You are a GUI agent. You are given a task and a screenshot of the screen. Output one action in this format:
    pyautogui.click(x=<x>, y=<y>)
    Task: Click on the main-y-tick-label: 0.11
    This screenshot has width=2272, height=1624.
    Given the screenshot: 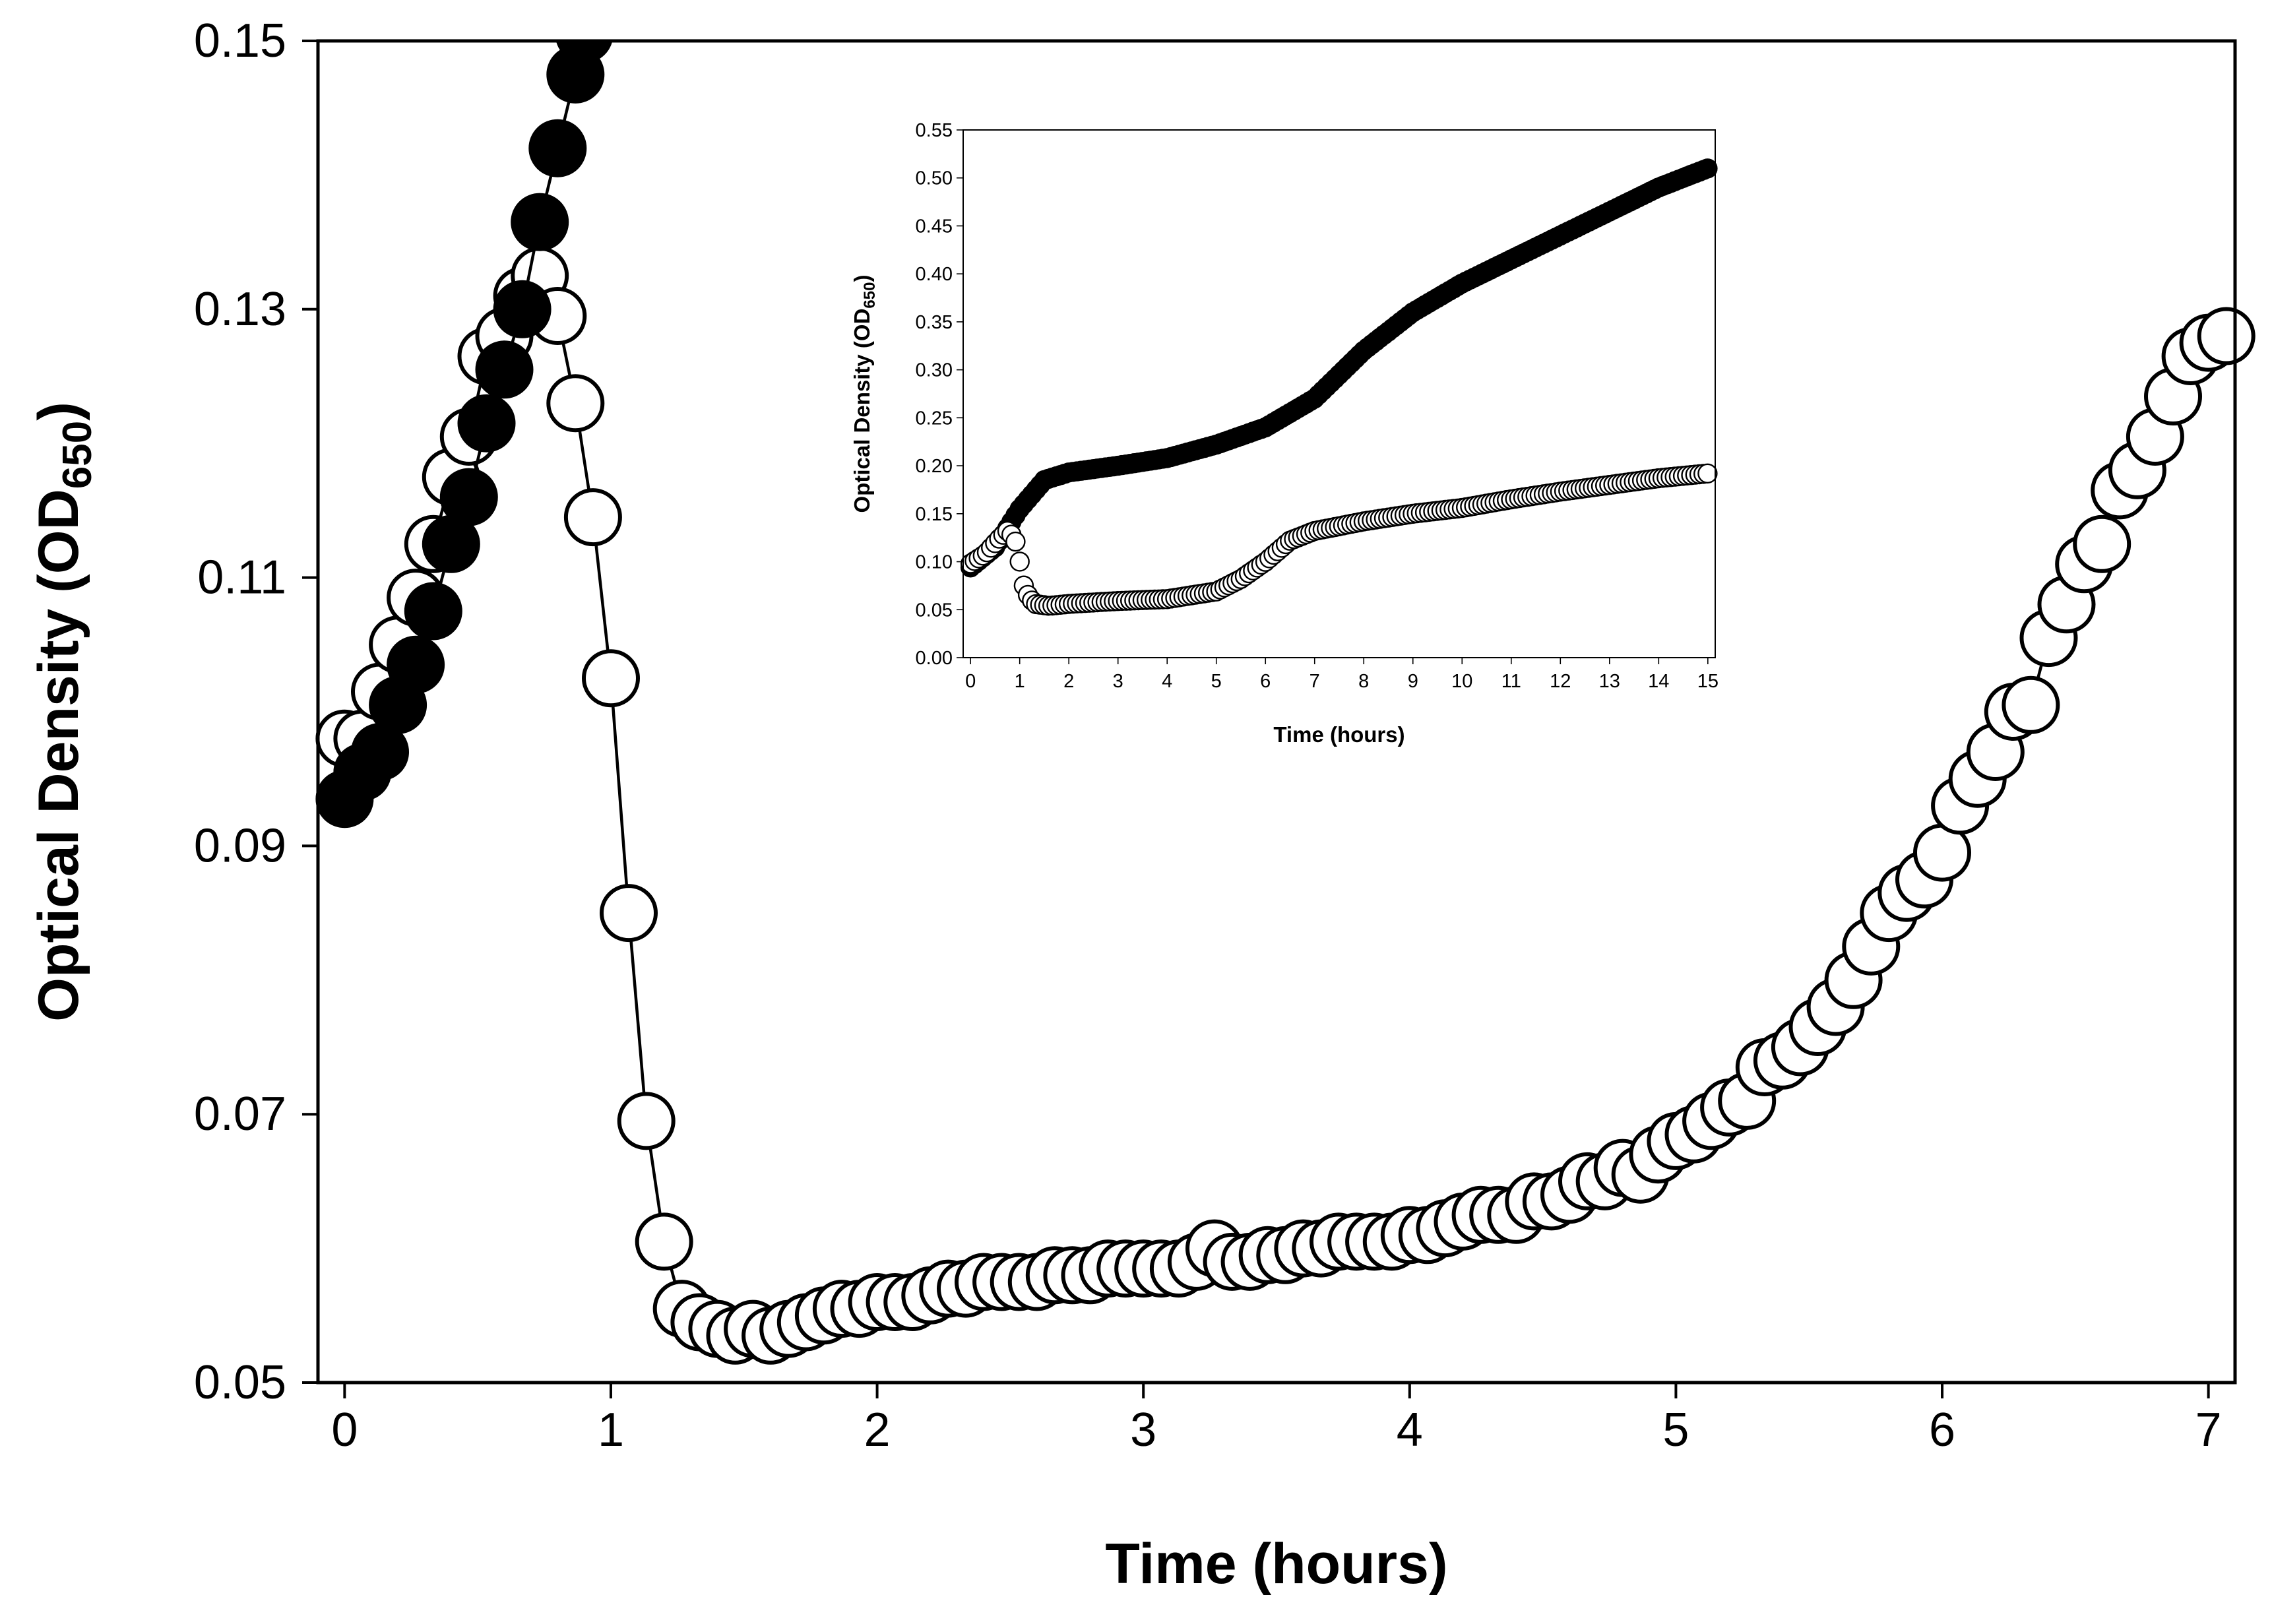 What is the action you would take?
    pyautogui.click(x=241, y=577)
    